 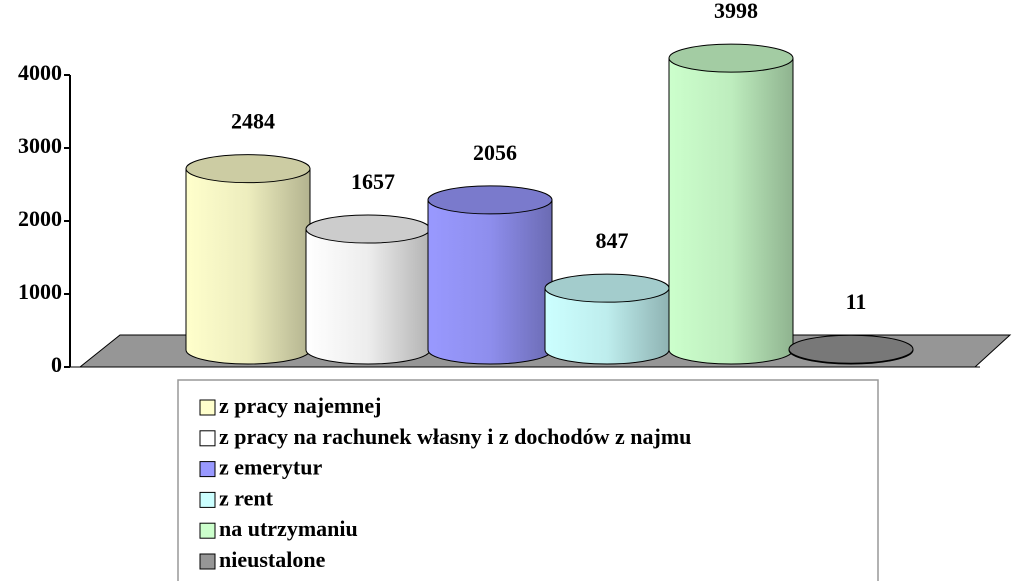 What do you see at coordinates (373, 181) in the screenshot?
I see `value-label: 1657` at bounding box center [373, 181].